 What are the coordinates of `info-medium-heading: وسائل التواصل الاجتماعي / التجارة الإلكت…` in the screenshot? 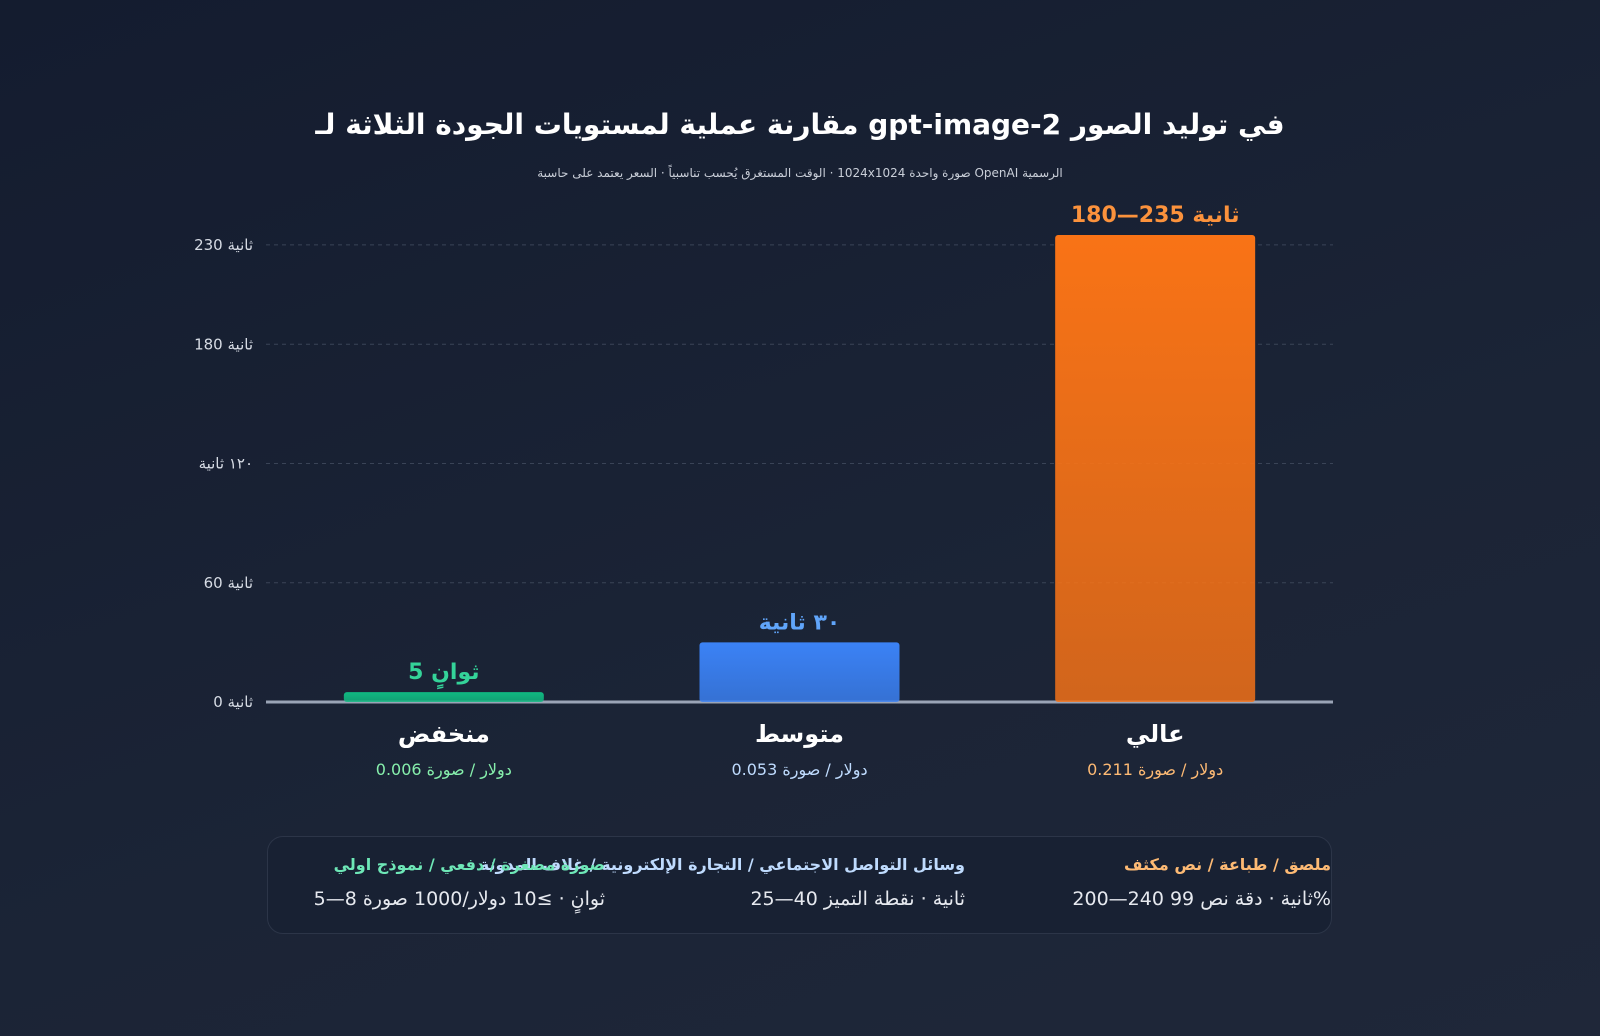 It's located at (722, 864).